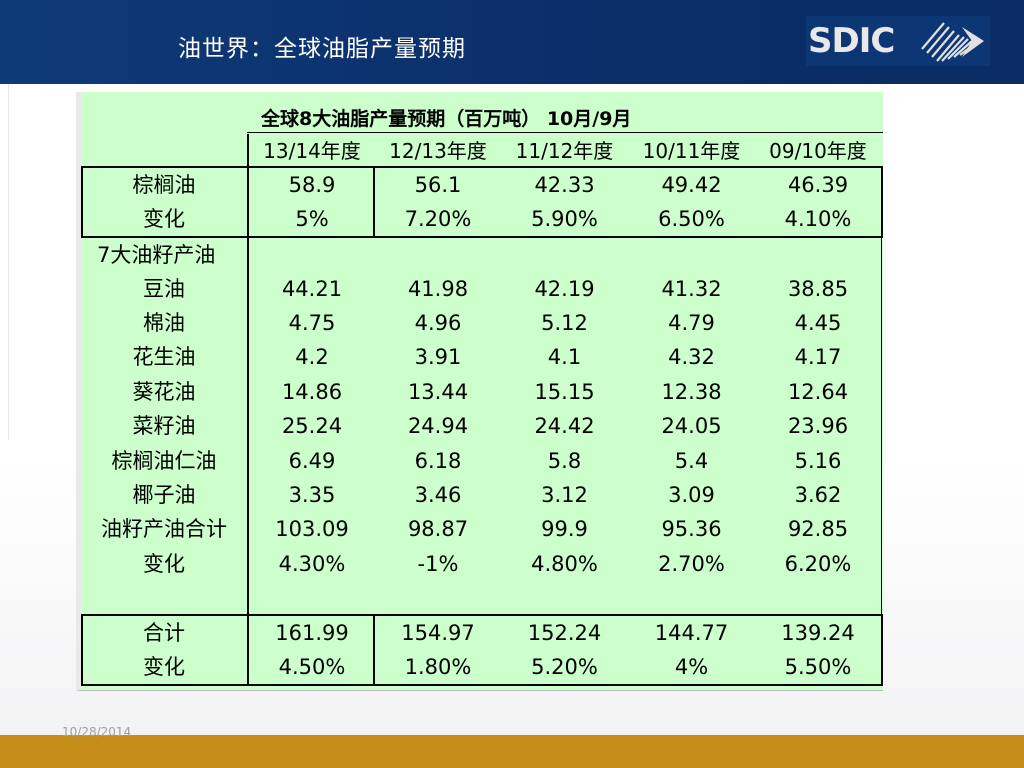 The width and height of the screenshot is (1024, 768). Describe the element at coordinates (818, 357) in the screenshot. I see `table-cell: 4.17` at that location.